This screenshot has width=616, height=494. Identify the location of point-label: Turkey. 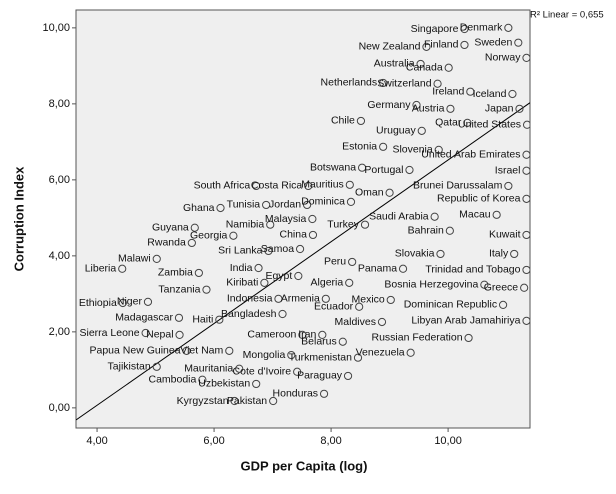
(343, 224).